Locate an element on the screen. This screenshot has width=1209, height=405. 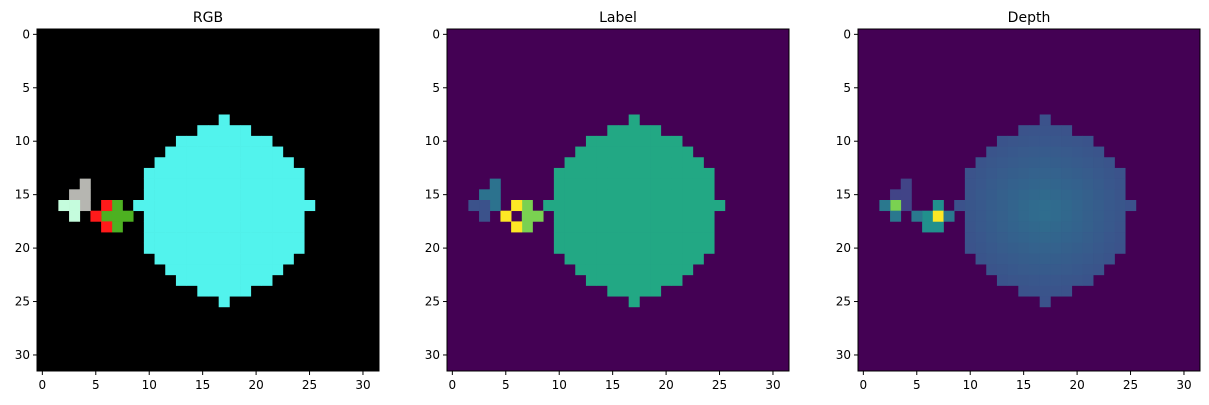
x-tick-label: 20 is located at coordinates (255, 385).